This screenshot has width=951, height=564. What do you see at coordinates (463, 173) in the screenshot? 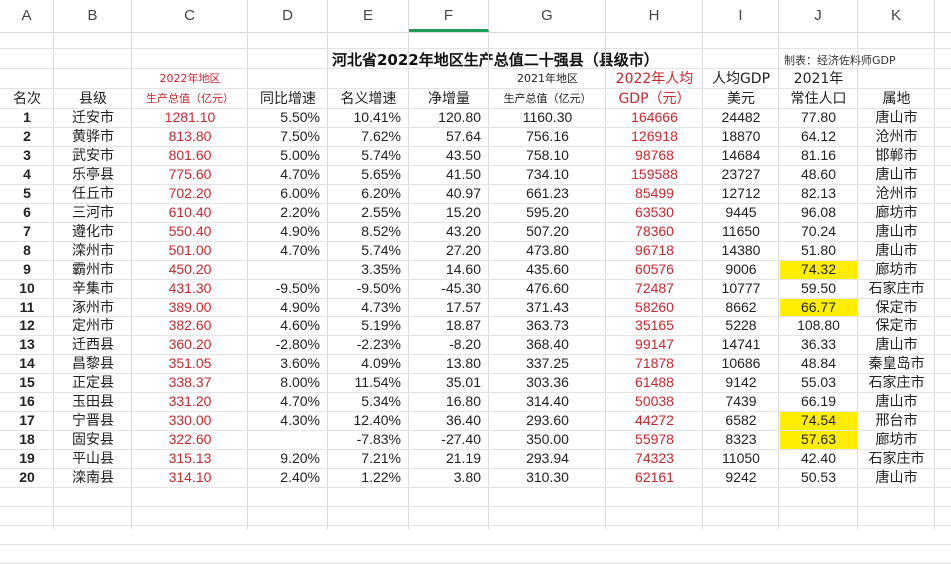
I see `net-increase-cell: 41.50` at bounding box center [463, 173].